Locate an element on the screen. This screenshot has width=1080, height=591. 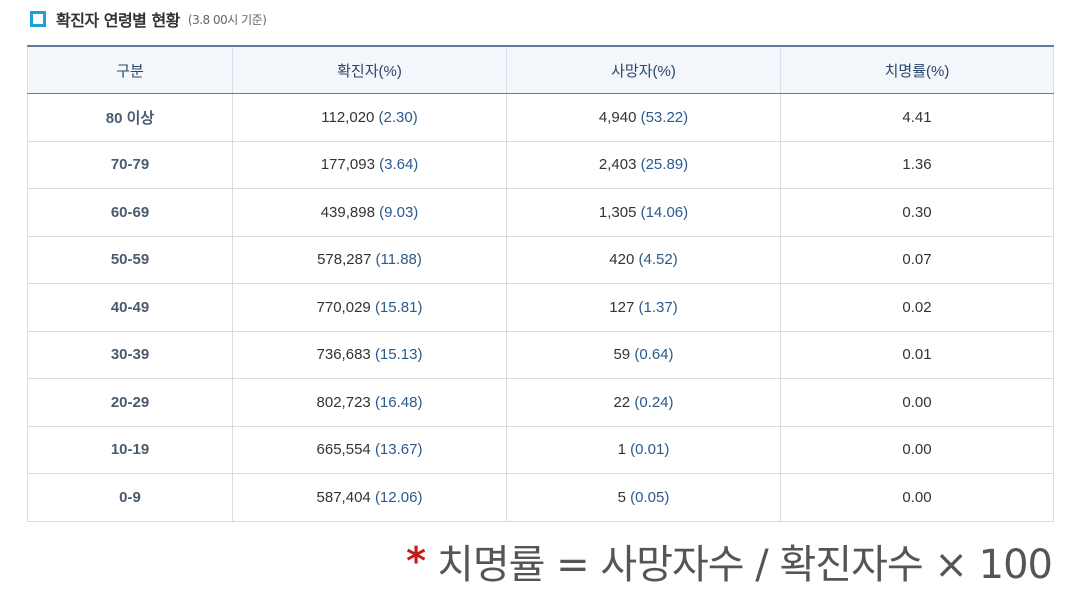
confirmed-cell: 439,898 (9.03) is located at coordinates (369, 212).